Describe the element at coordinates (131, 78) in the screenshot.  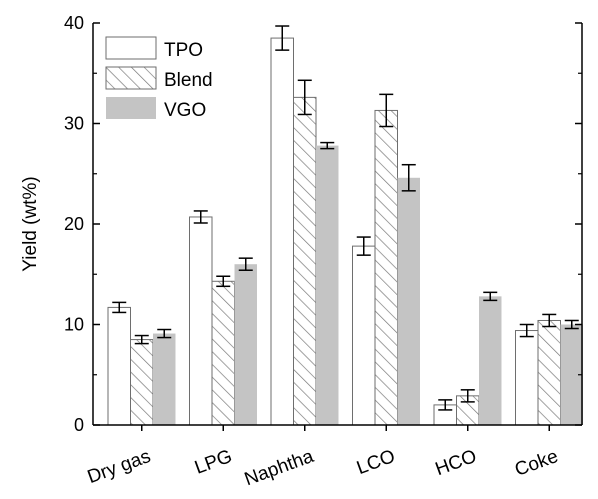
I see `legend-swatch-blend` at that location.